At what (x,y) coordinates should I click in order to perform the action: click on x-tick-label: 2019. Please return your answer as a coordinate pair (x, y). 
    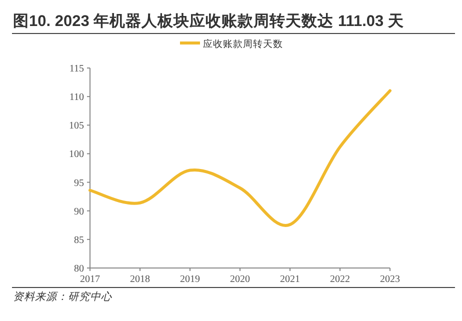
    Looking at the image, I should click on (190, 279).